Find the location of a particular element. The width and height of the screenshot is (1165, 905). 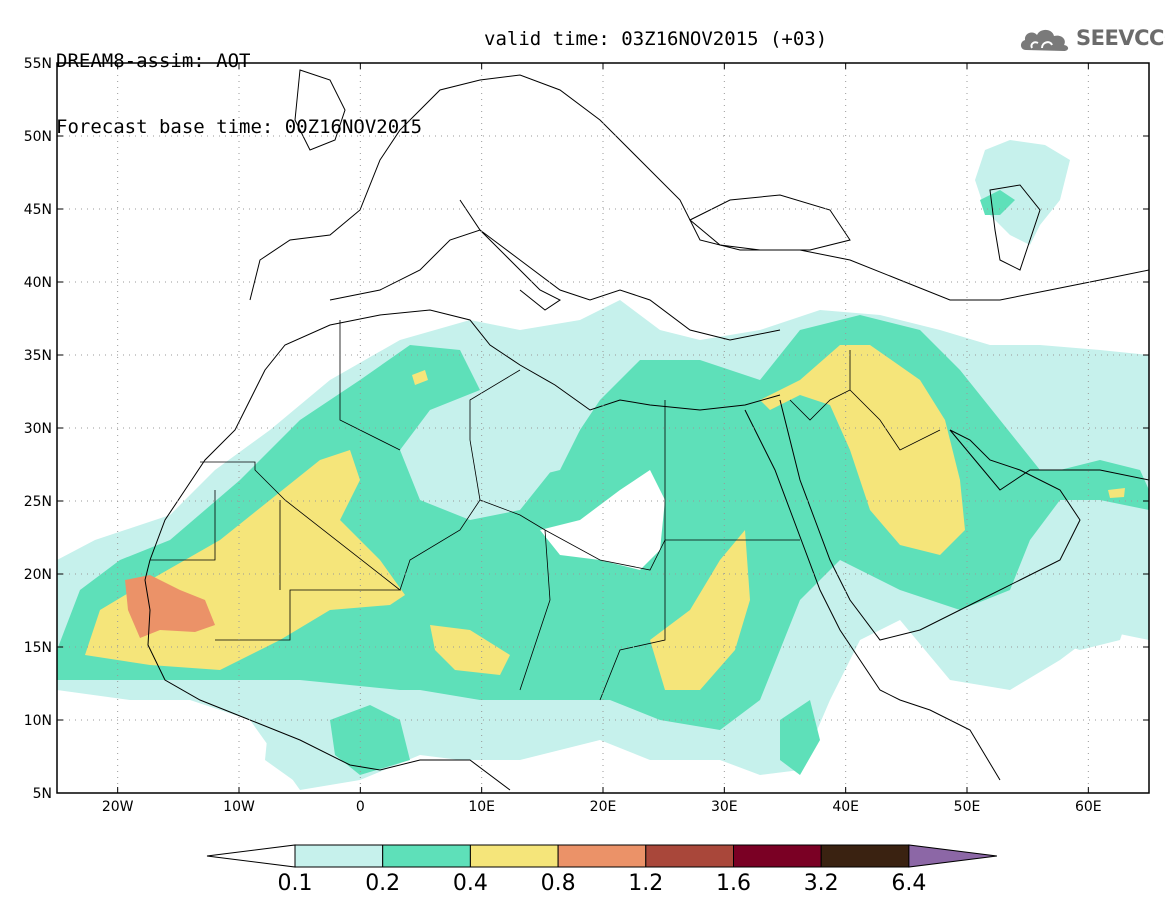

coastline-mediterranean-north is located at coordinates (555, 285).